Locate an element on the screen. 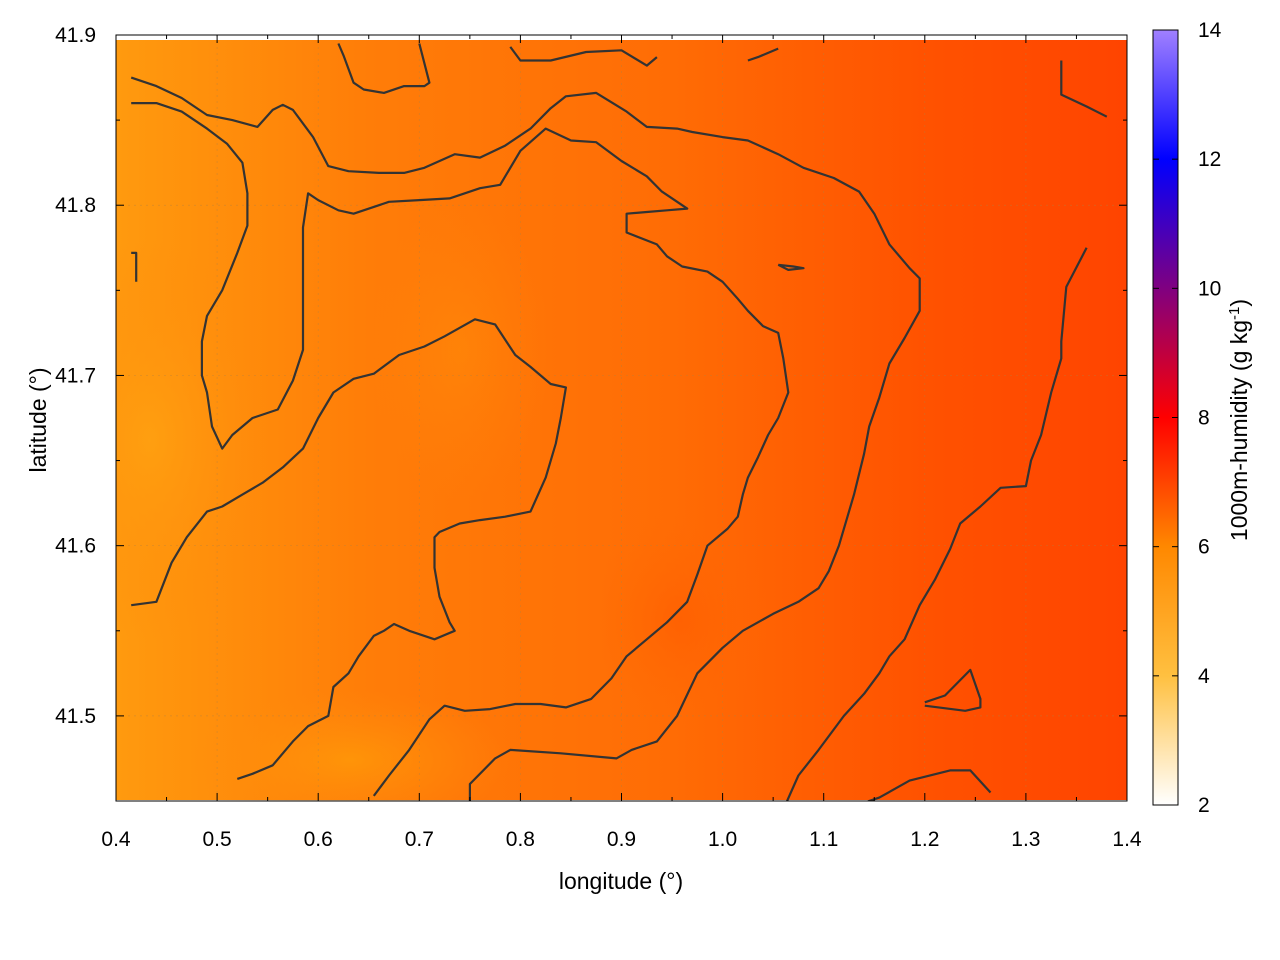 Image resolution: width=1280 pixels, height=960 pixels. y-tick-label: 41.8 is located at coordinates (75, 205).